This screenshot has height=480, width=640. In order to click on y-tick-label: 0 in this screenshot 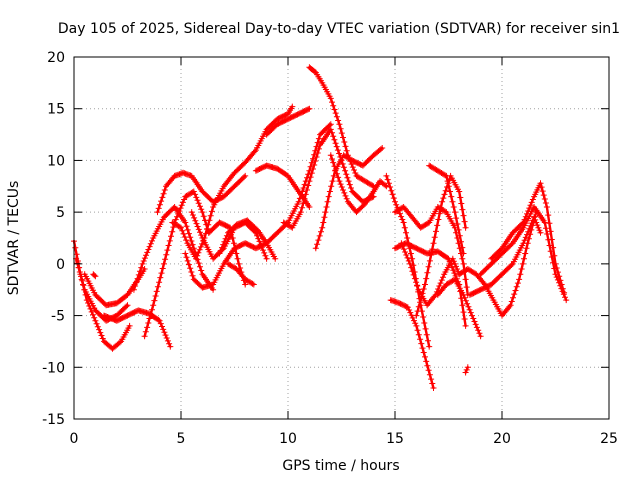, I will do `click(60, 265)`.